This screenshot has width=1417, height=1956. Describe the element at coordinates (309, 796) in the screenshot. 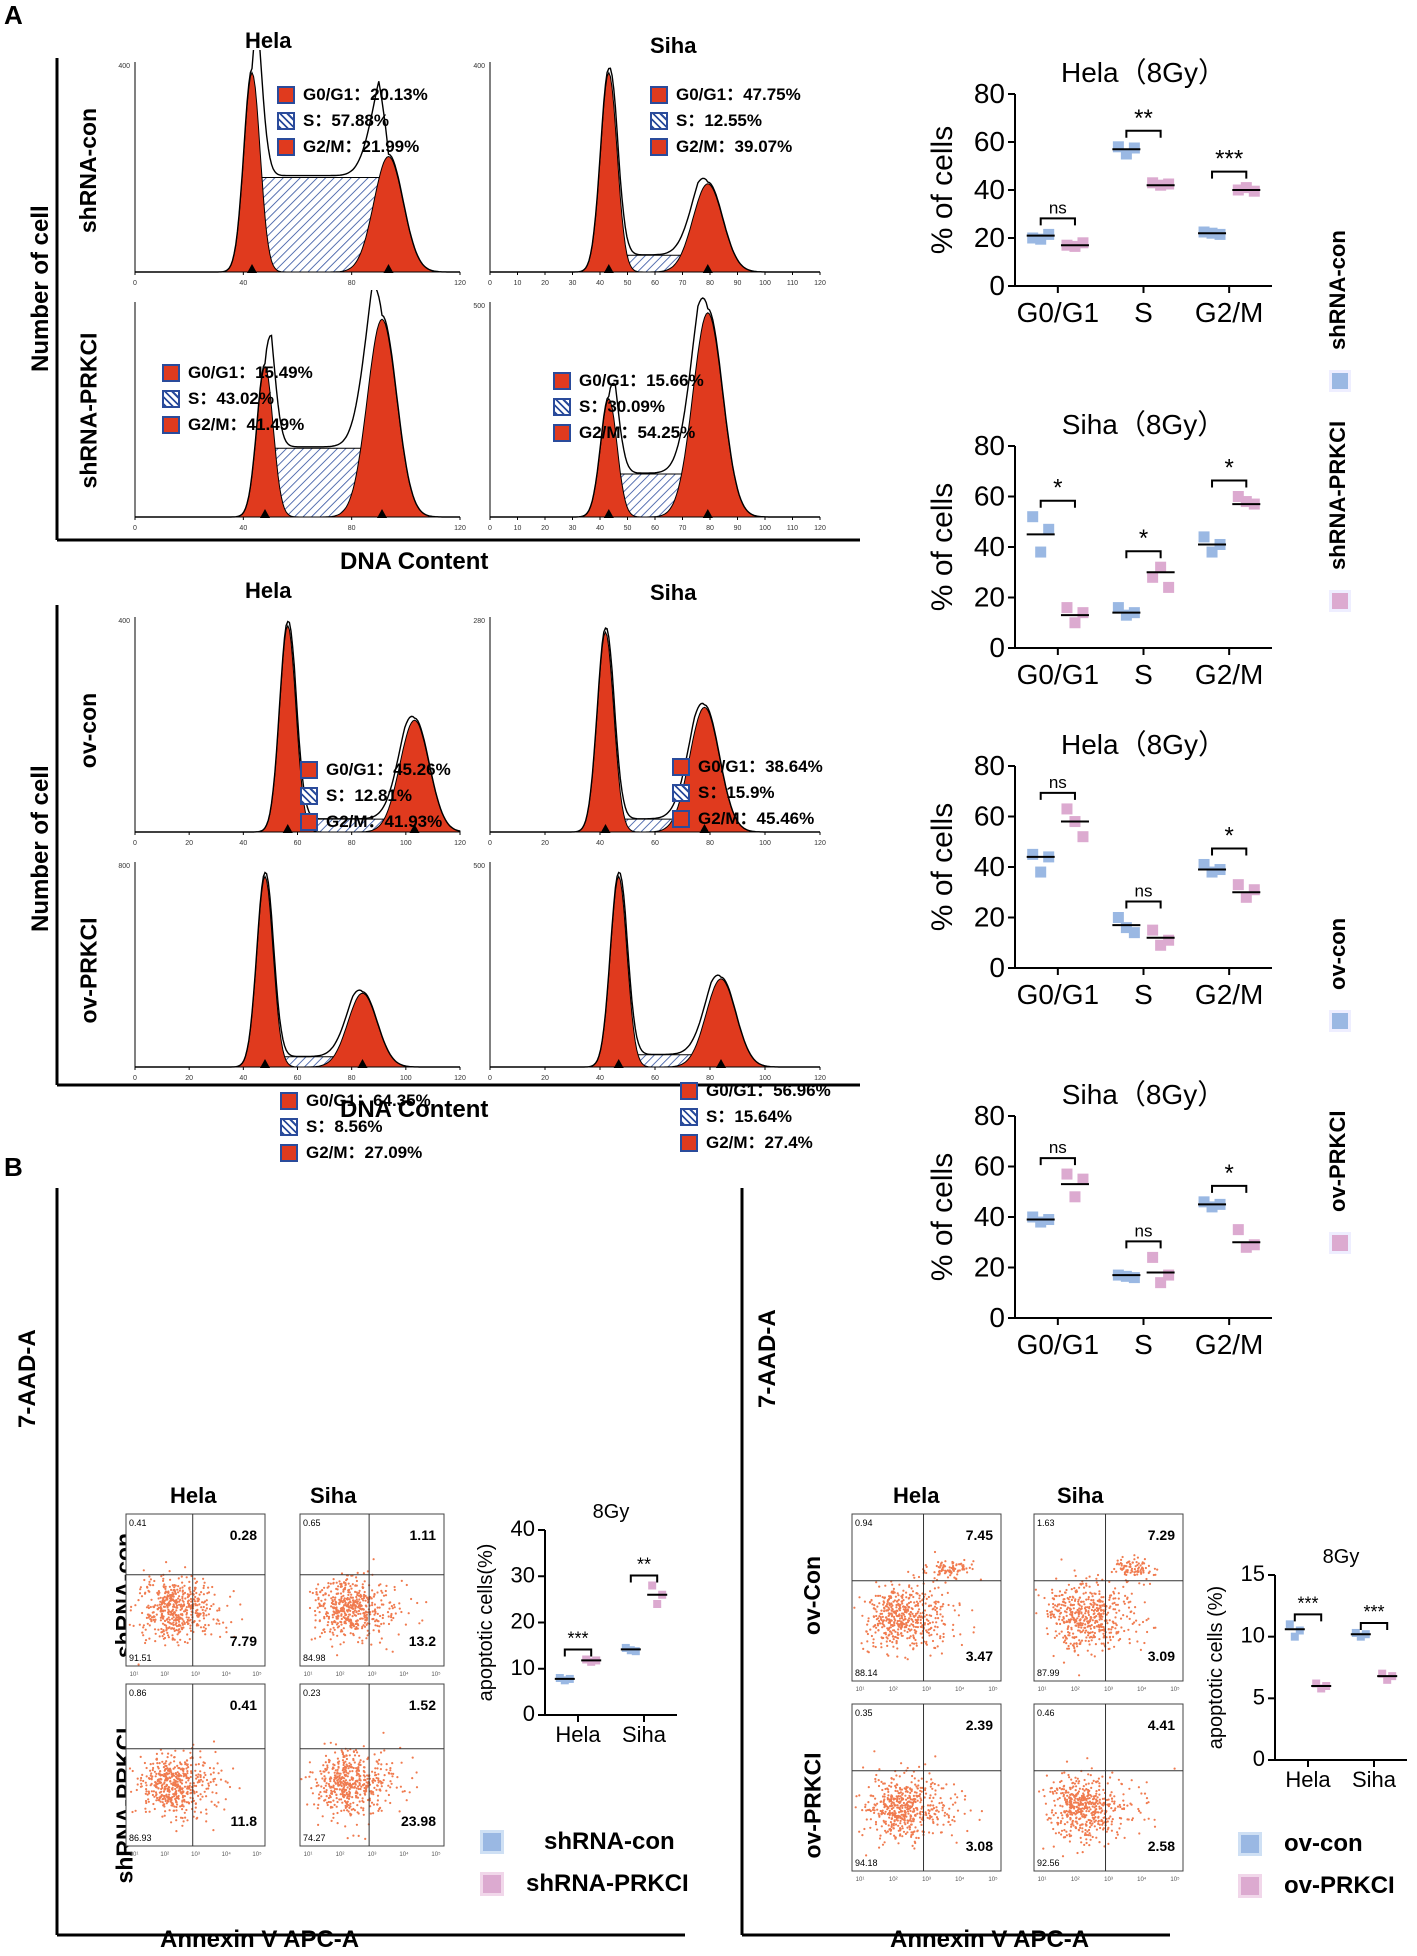

I see `phase-s-swatch-icon` at that location.